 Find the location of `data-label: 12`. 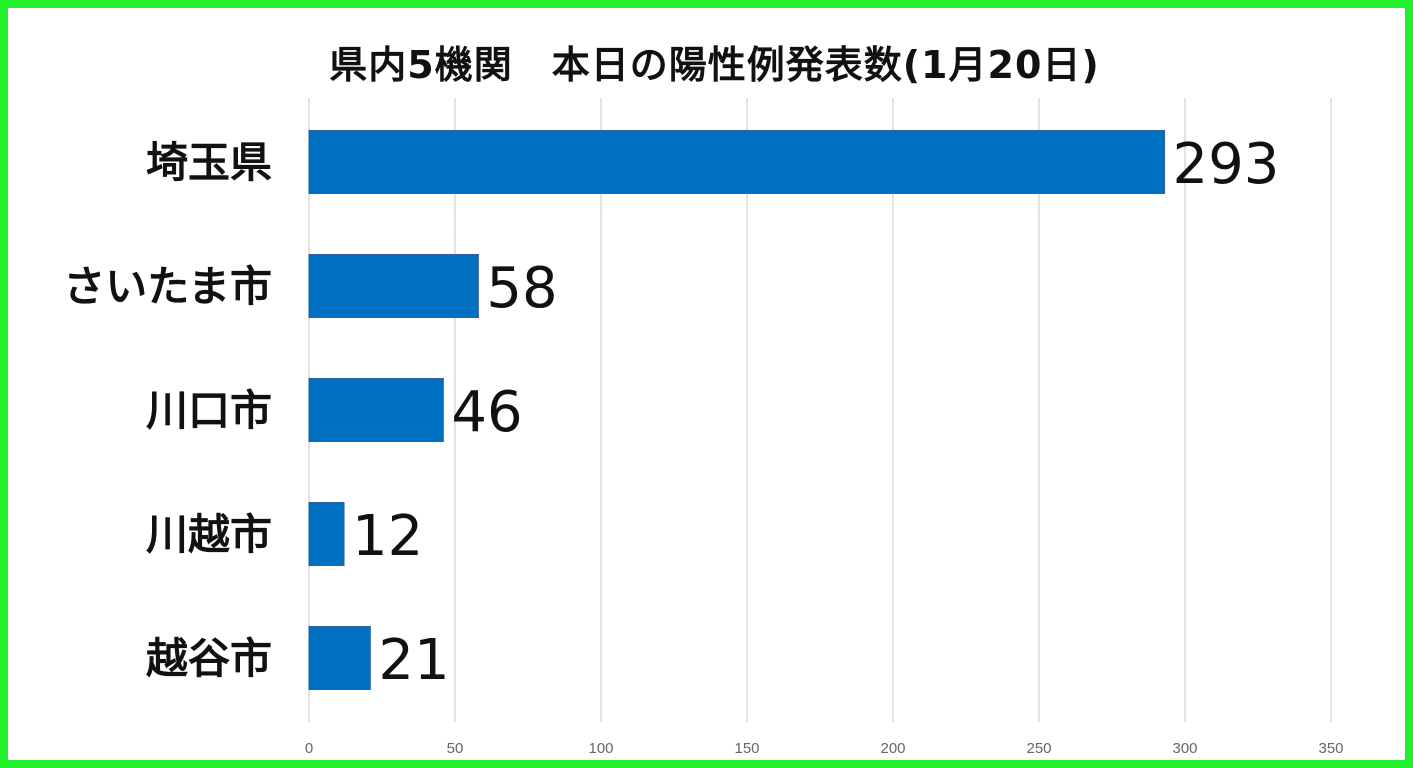

data-label: 12 is located at coordinates (387, 536).